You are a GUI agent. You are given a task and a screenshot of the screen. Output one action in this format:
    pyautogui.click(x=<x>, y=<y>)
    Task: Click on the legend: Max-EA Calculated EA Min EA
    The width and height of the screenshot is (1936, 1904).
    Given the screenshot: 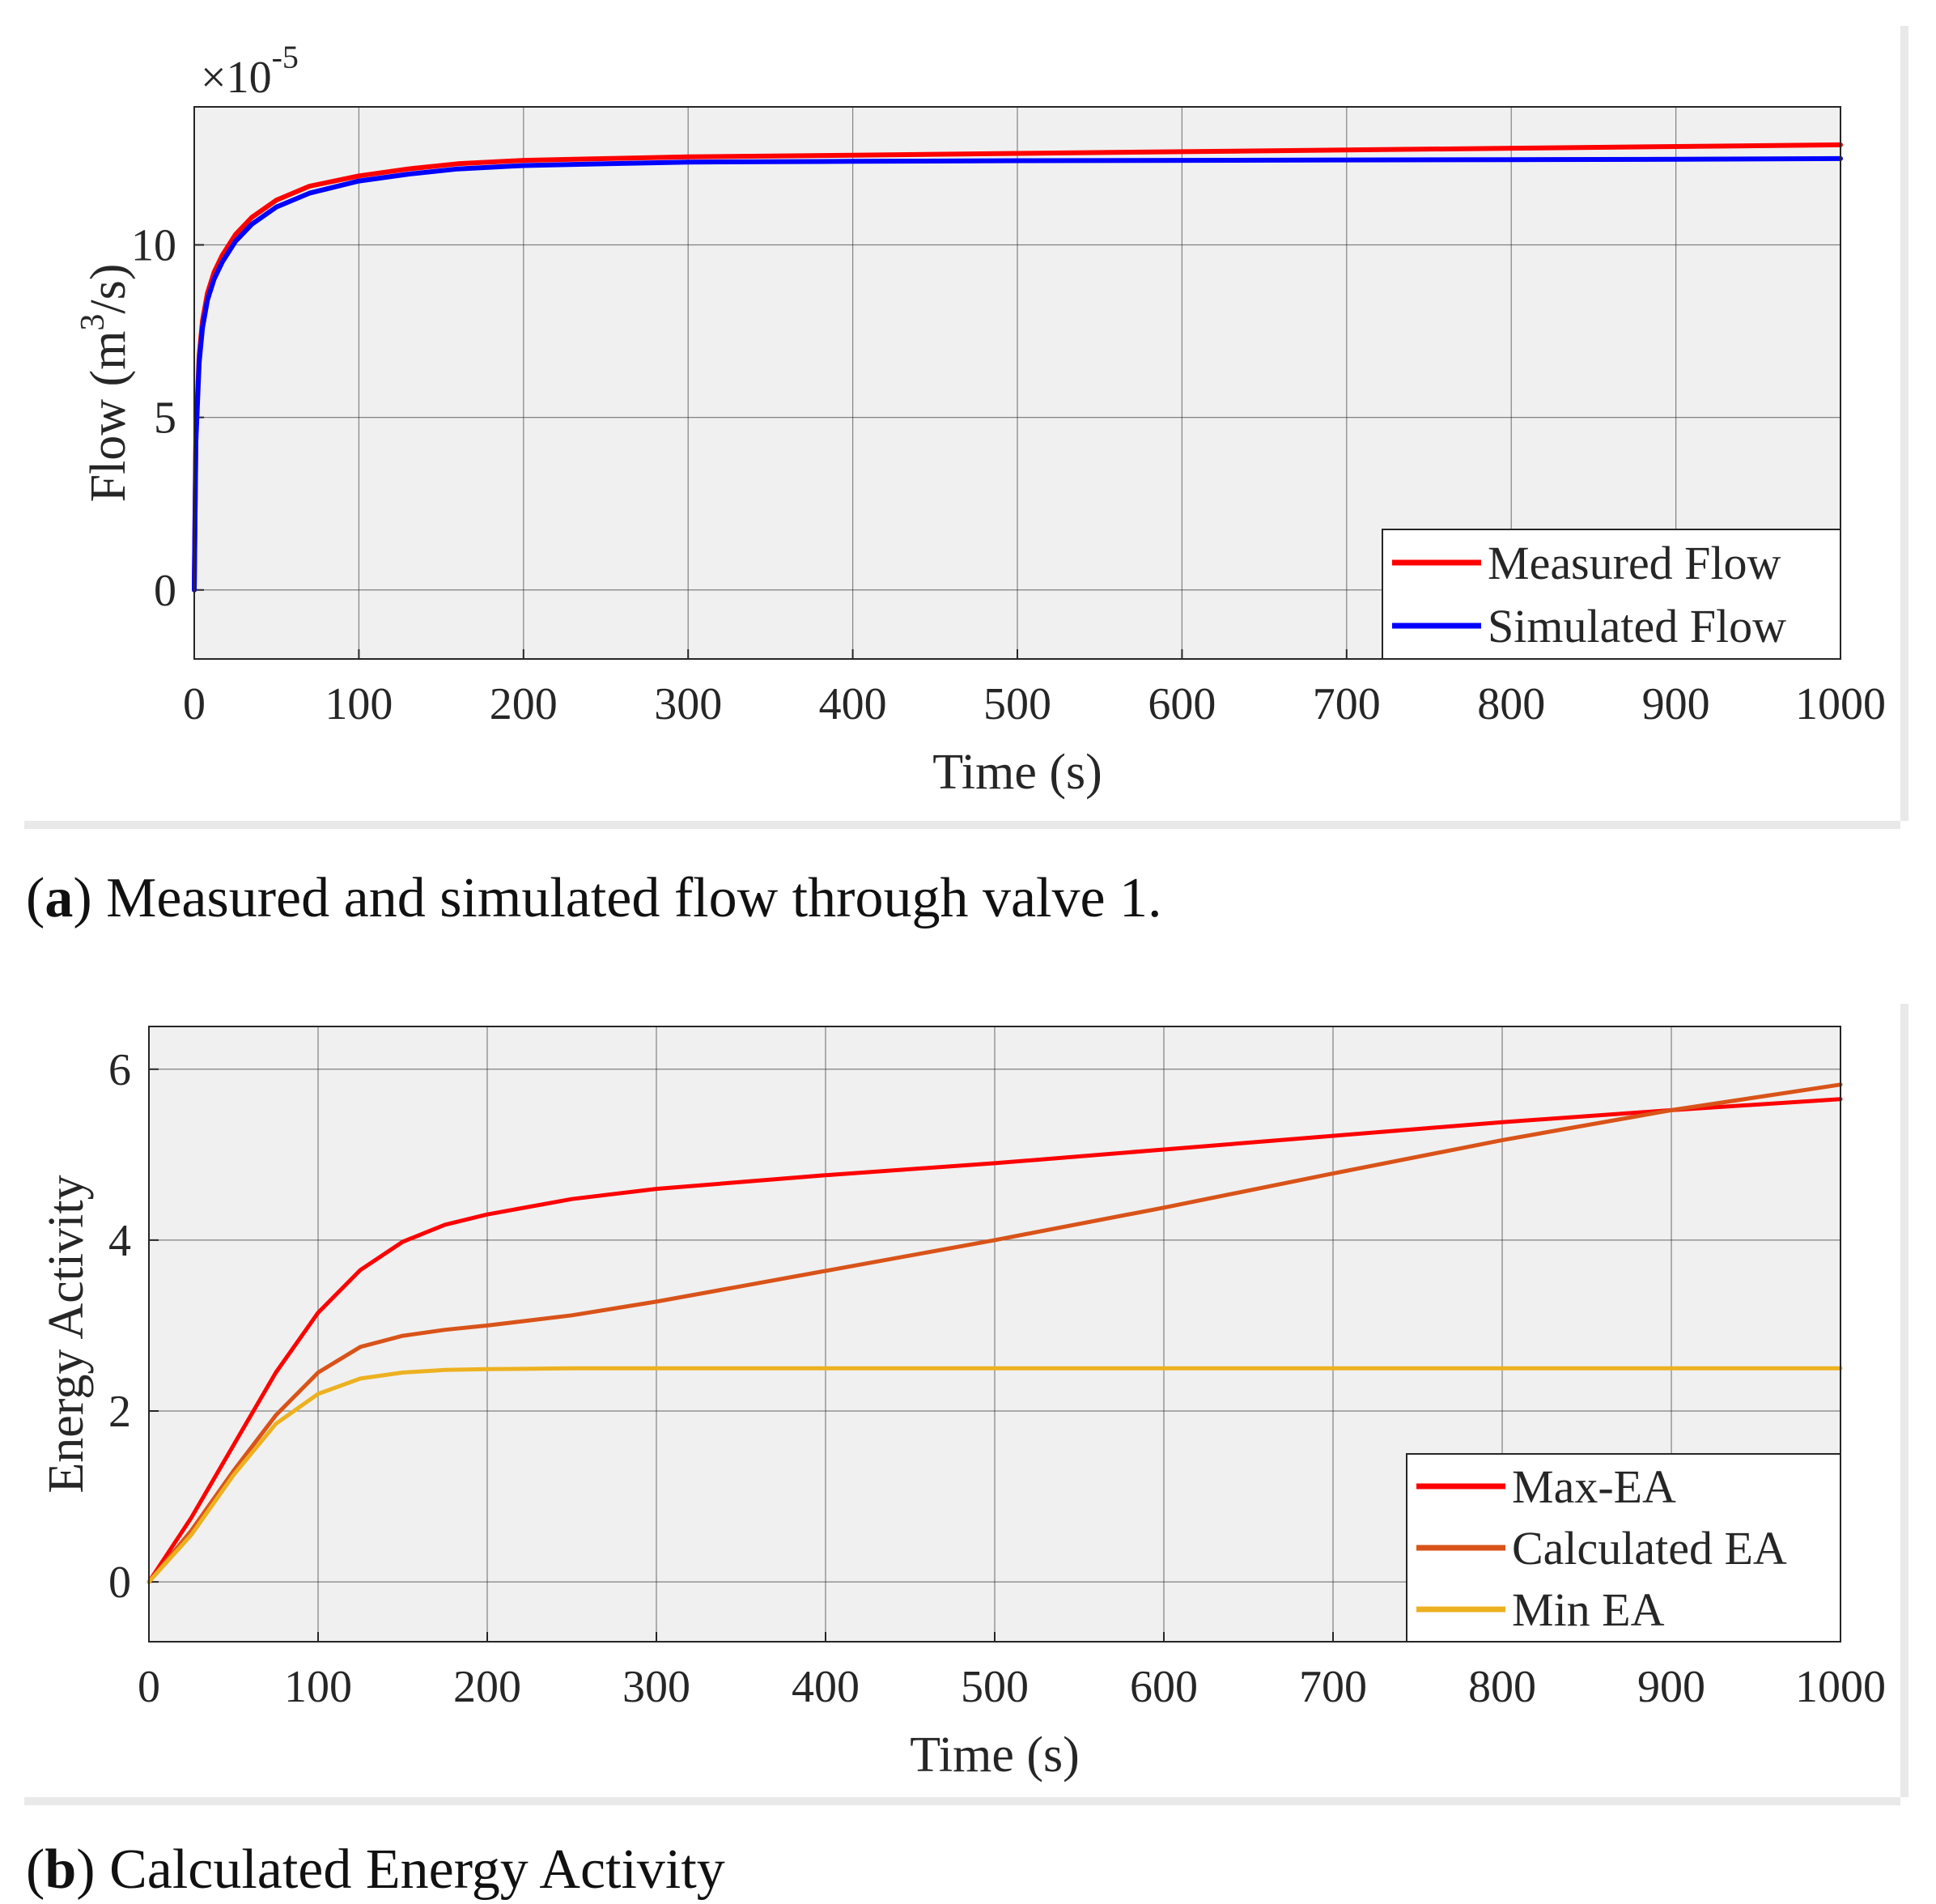 What is the action you would take?
    pyautogui.click(x=1623, y=1548)
    